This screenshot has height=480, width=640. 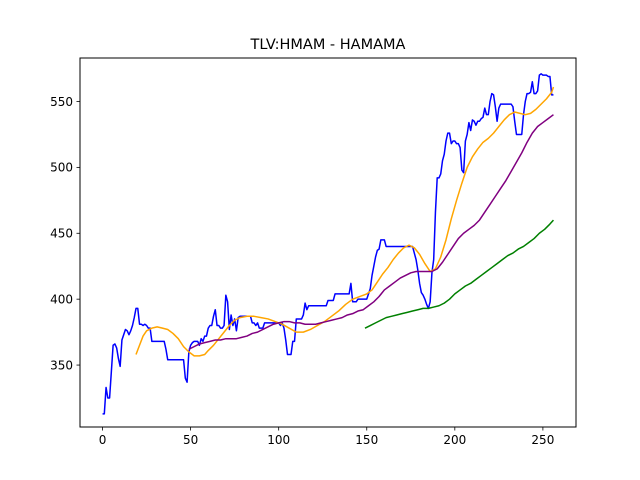 What do you see at coordinates (454, 440) in the screenshot?
I see `x-tick-label-4: 200` at bounding box center [454, 440].